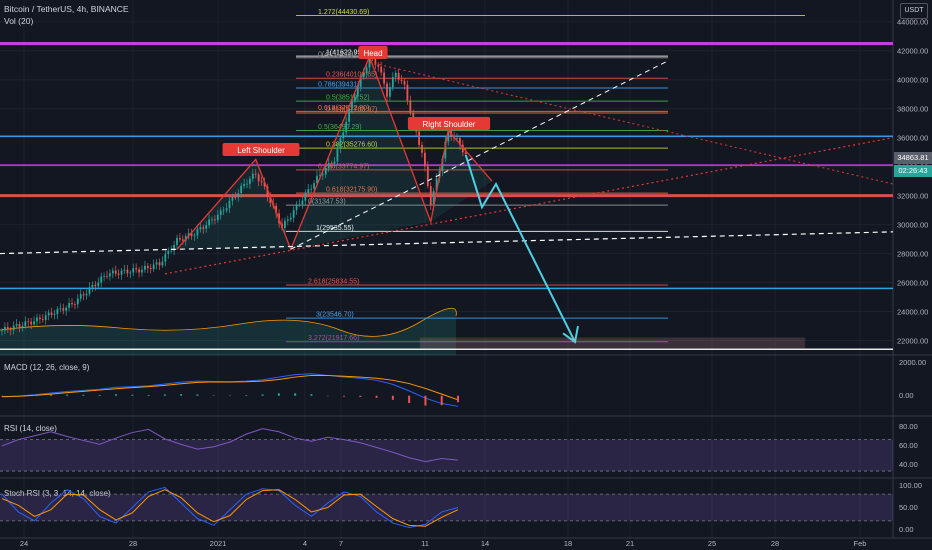 The width and height of the screenshot is (932, 550). Describe the element at coordinates (570, 334) in the screenshot. I see `projection-arrowhead` at that location.